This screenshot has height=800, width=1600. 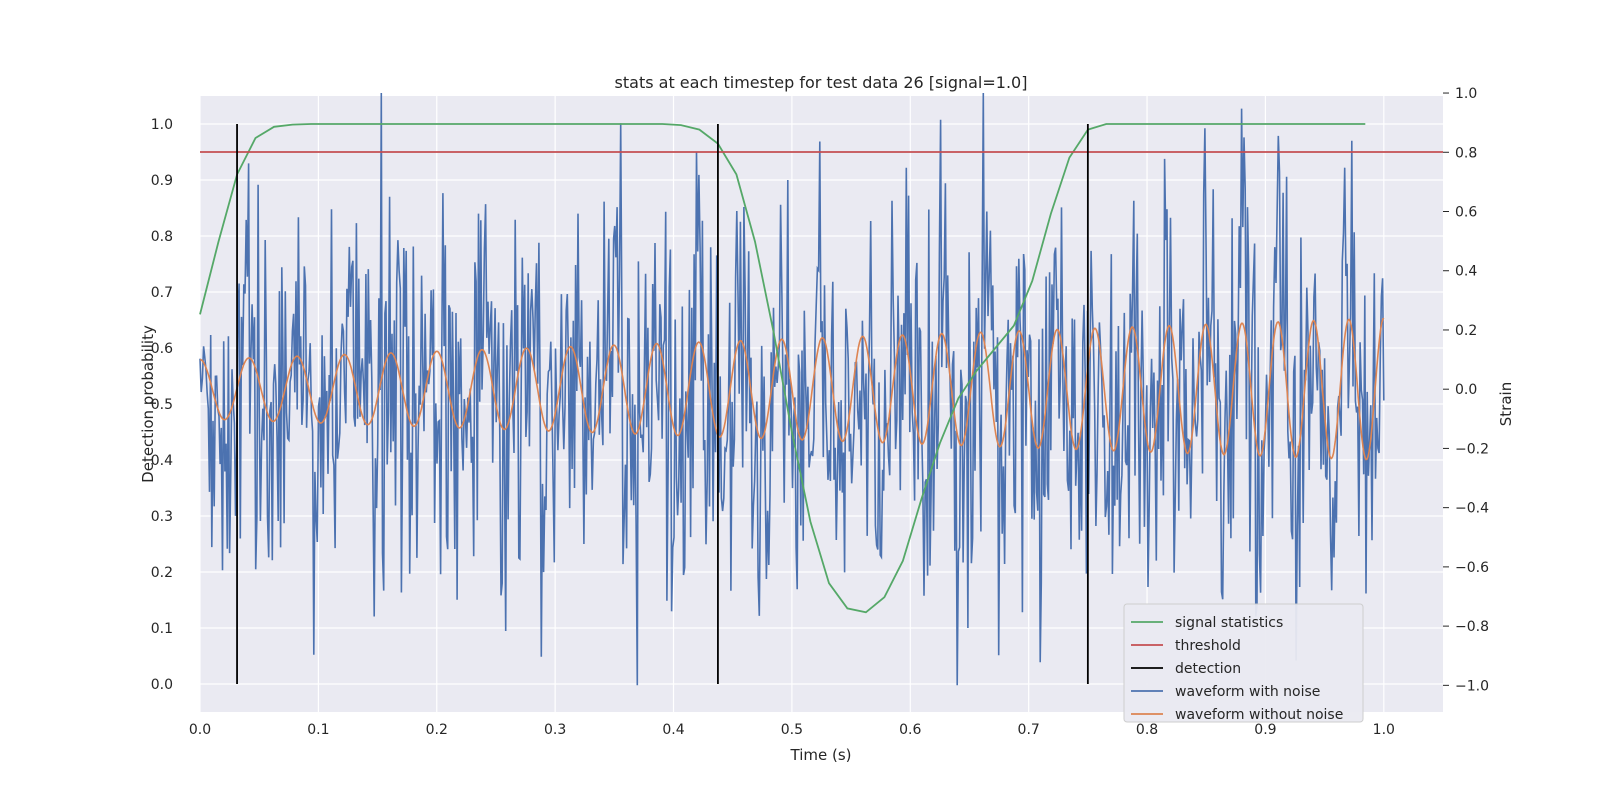 What do you see at coordinates (1472, 686) in the screenshot?
I see `y-right-tick-label: −1.0` at bounding box center [1472, 686].